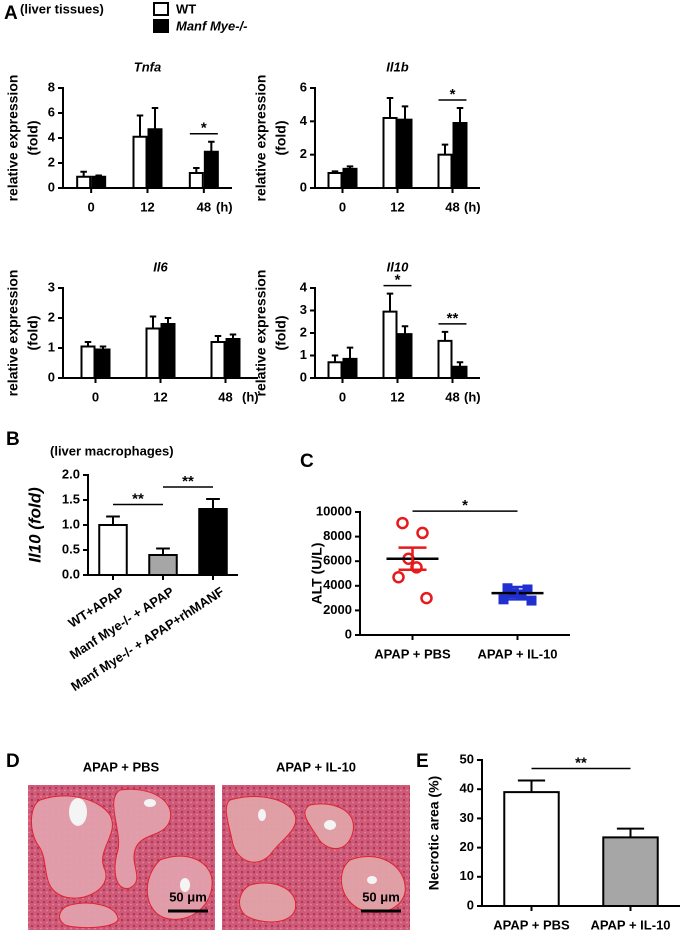 The width and height of the screenshot is (685, 933). Describe the element at coordinates (13, 439) in the screenshot. I see `panel-letter: B` at that location.